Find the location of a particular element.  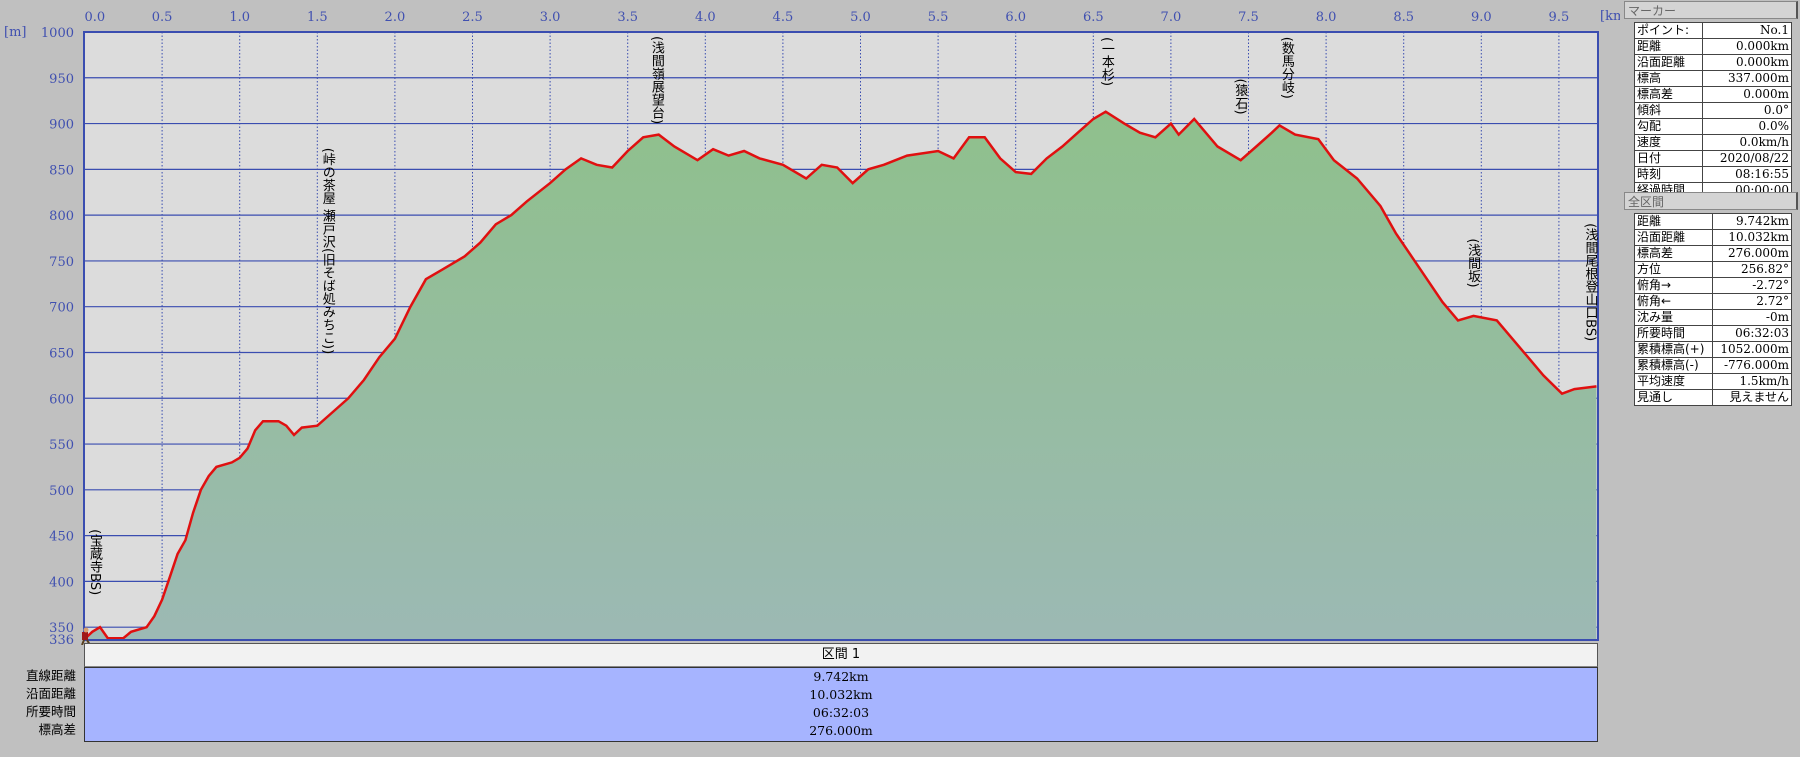

info-value: 0.0% is located at coordinates (1747, 126).